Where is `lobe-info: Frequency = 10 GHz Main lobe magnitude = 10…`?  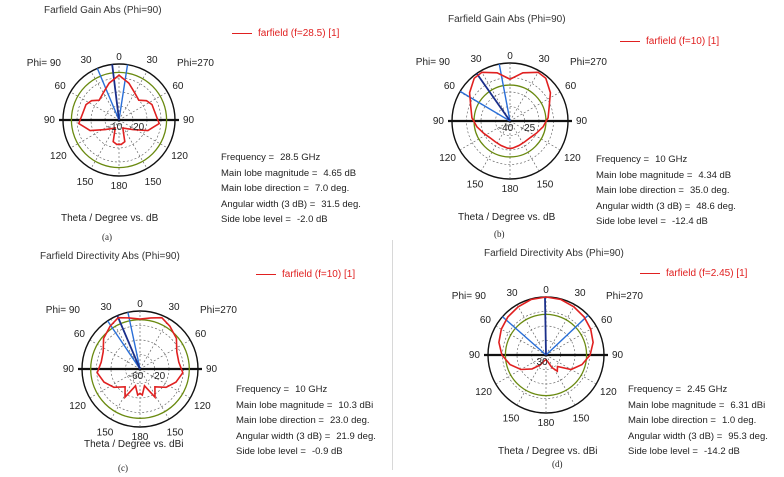
lobe-info: Frequency = 10 GHz Main lobe magnitude = 10… is located at coordinates (306, 421).